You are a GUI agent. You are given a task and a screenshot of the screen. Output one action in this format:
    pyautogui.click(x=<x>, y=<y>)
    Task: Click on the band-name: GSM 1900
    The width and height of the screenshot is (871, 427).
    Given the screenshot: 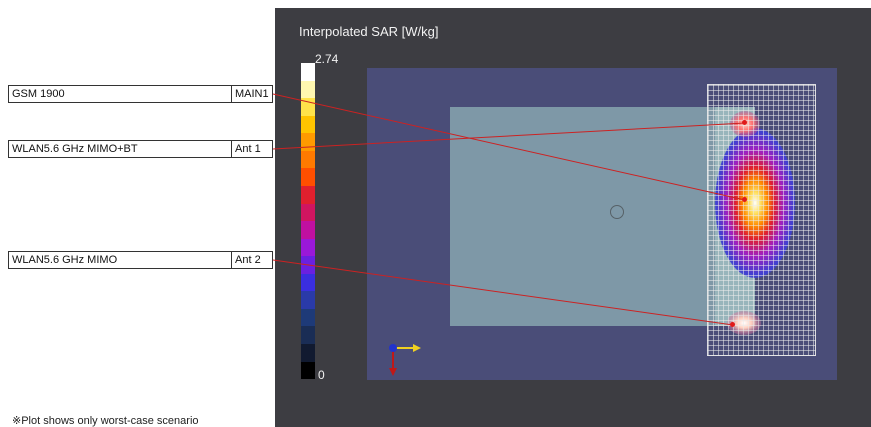 What is the action you would take?
    pyautogui.click(x=120, y=94)
    